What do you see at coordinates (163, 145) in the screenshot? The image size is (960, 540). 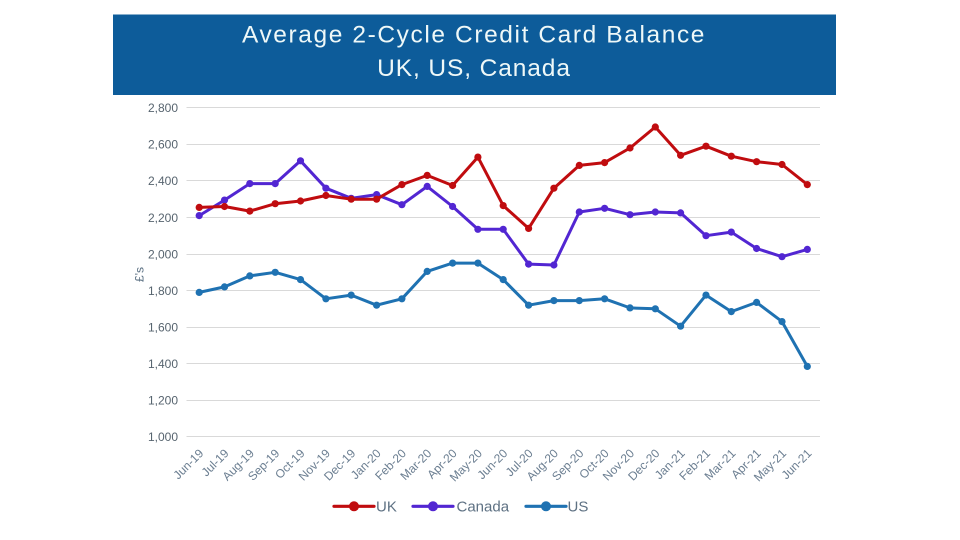 I see `svg-text: 2,600` at bounding box center [163, 145].